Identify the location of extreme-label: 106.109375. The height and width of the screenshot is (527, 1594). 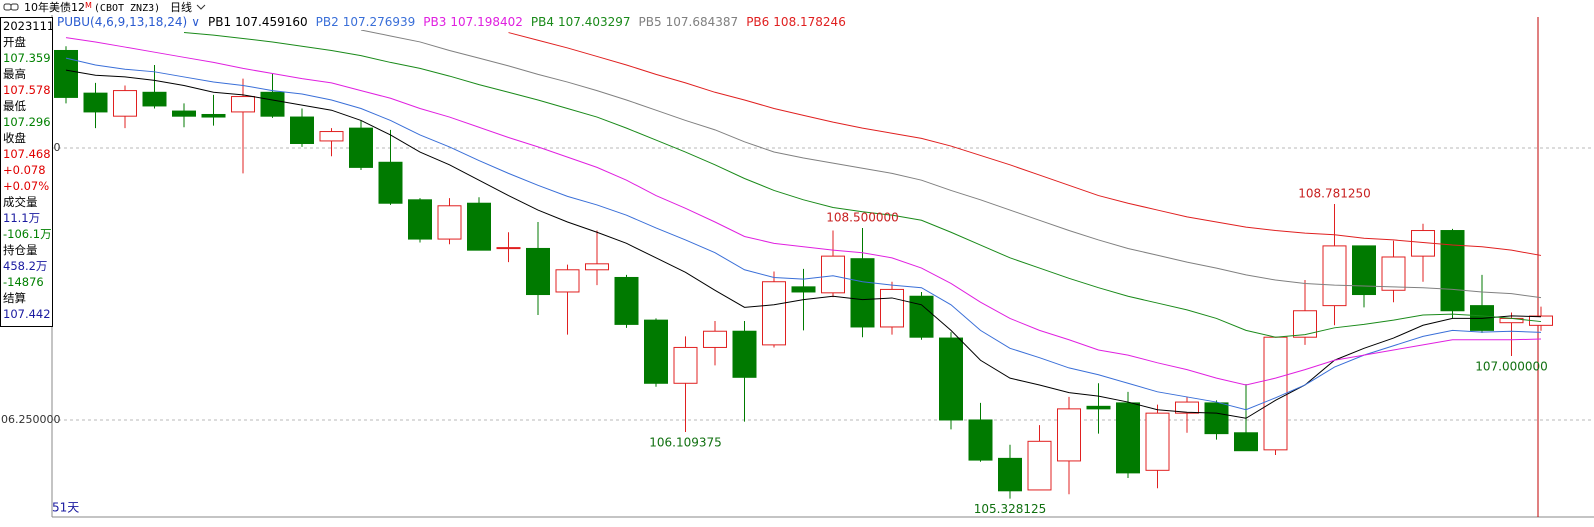
(685, 442).